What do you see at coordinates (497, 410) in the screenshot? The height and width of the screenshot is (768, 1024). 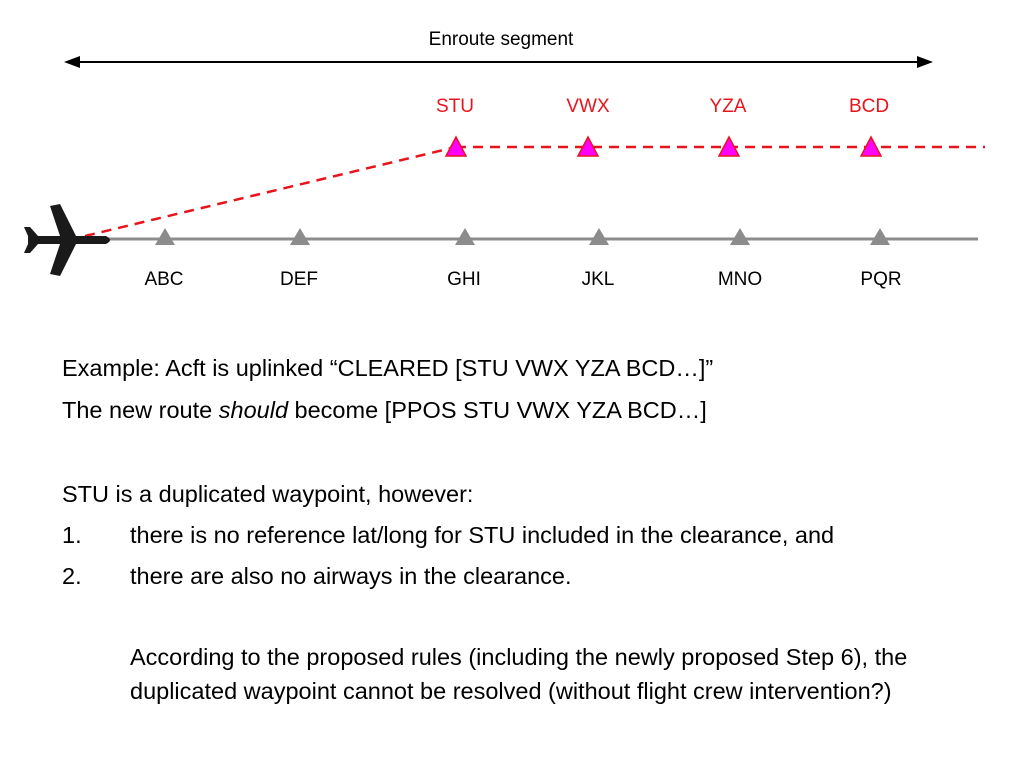 I see `route-suffix: become [PPOS STU VWX YZA BCD…]` at bounding box center [497, 410].